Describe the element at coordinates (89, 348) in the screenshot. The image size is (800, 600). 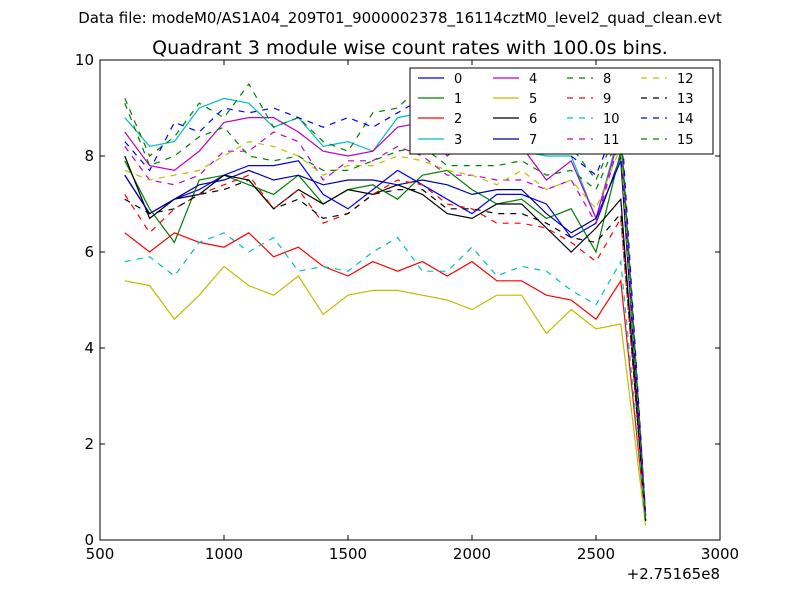
I see `y-tick-label: 4` at that location.